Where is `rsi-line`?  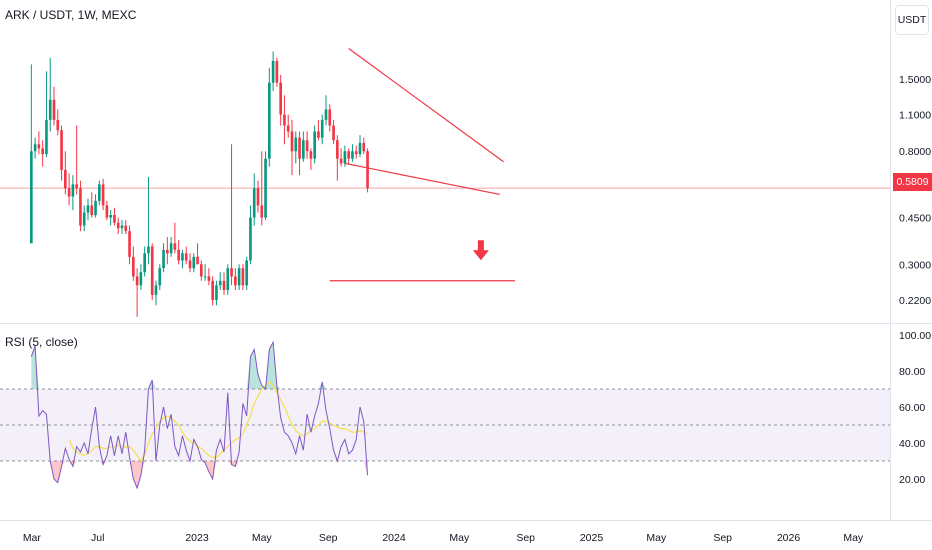 rsi-line is located at coordinates (199, 415).